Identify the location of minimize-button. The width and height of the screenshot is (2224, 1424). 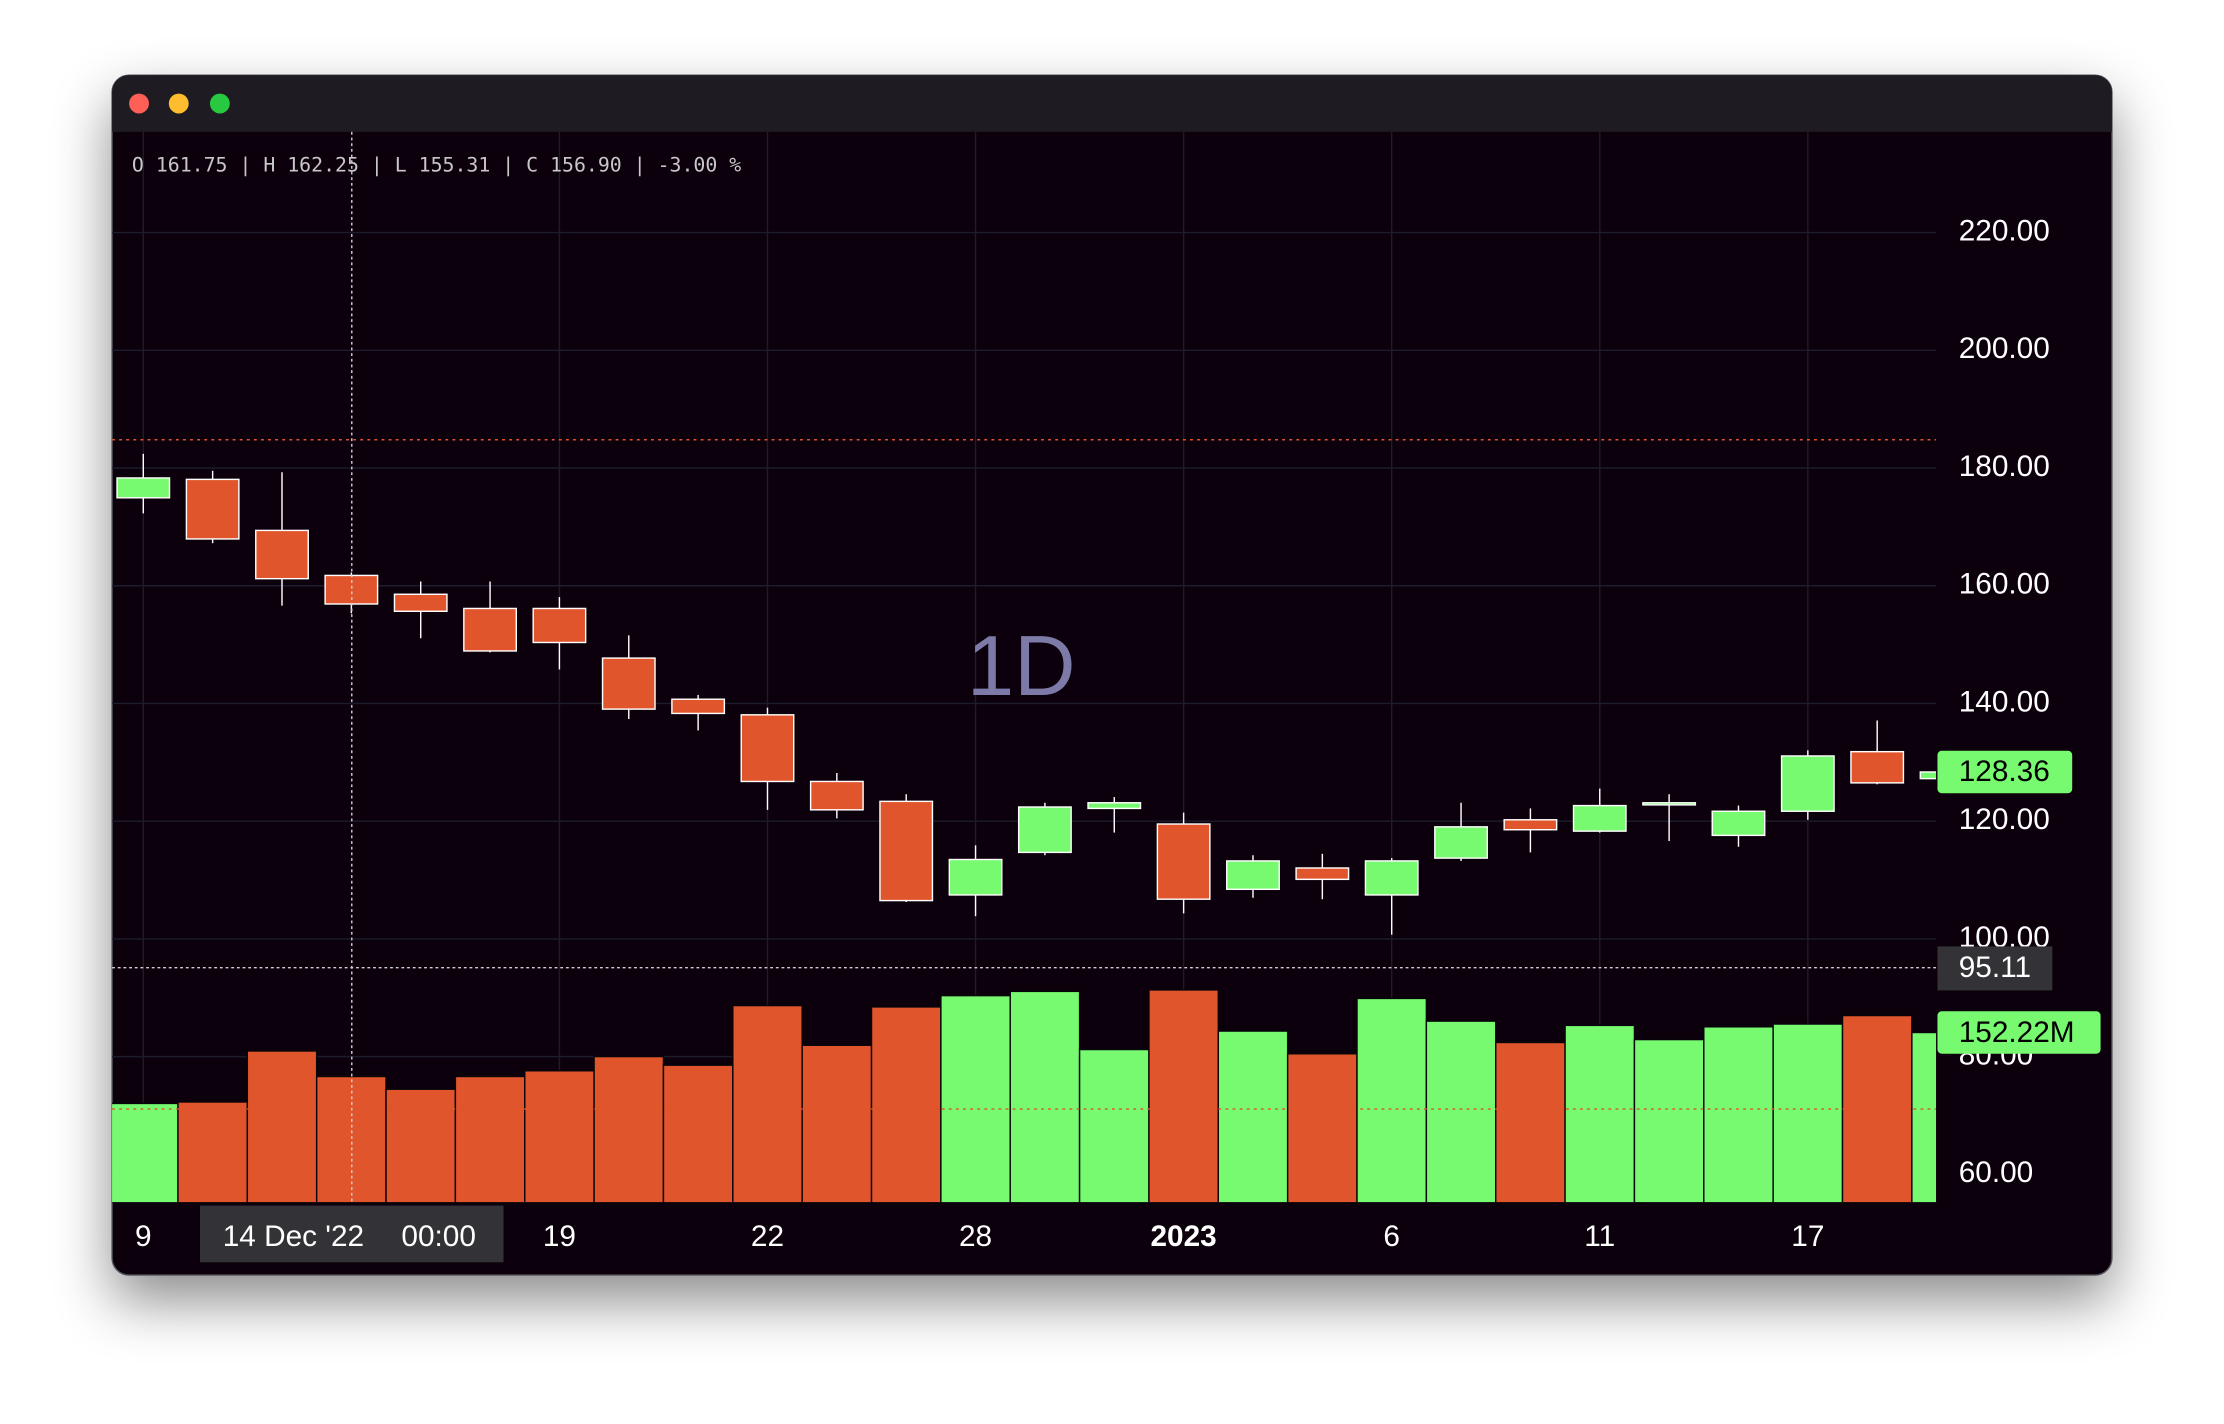
(178, 103).